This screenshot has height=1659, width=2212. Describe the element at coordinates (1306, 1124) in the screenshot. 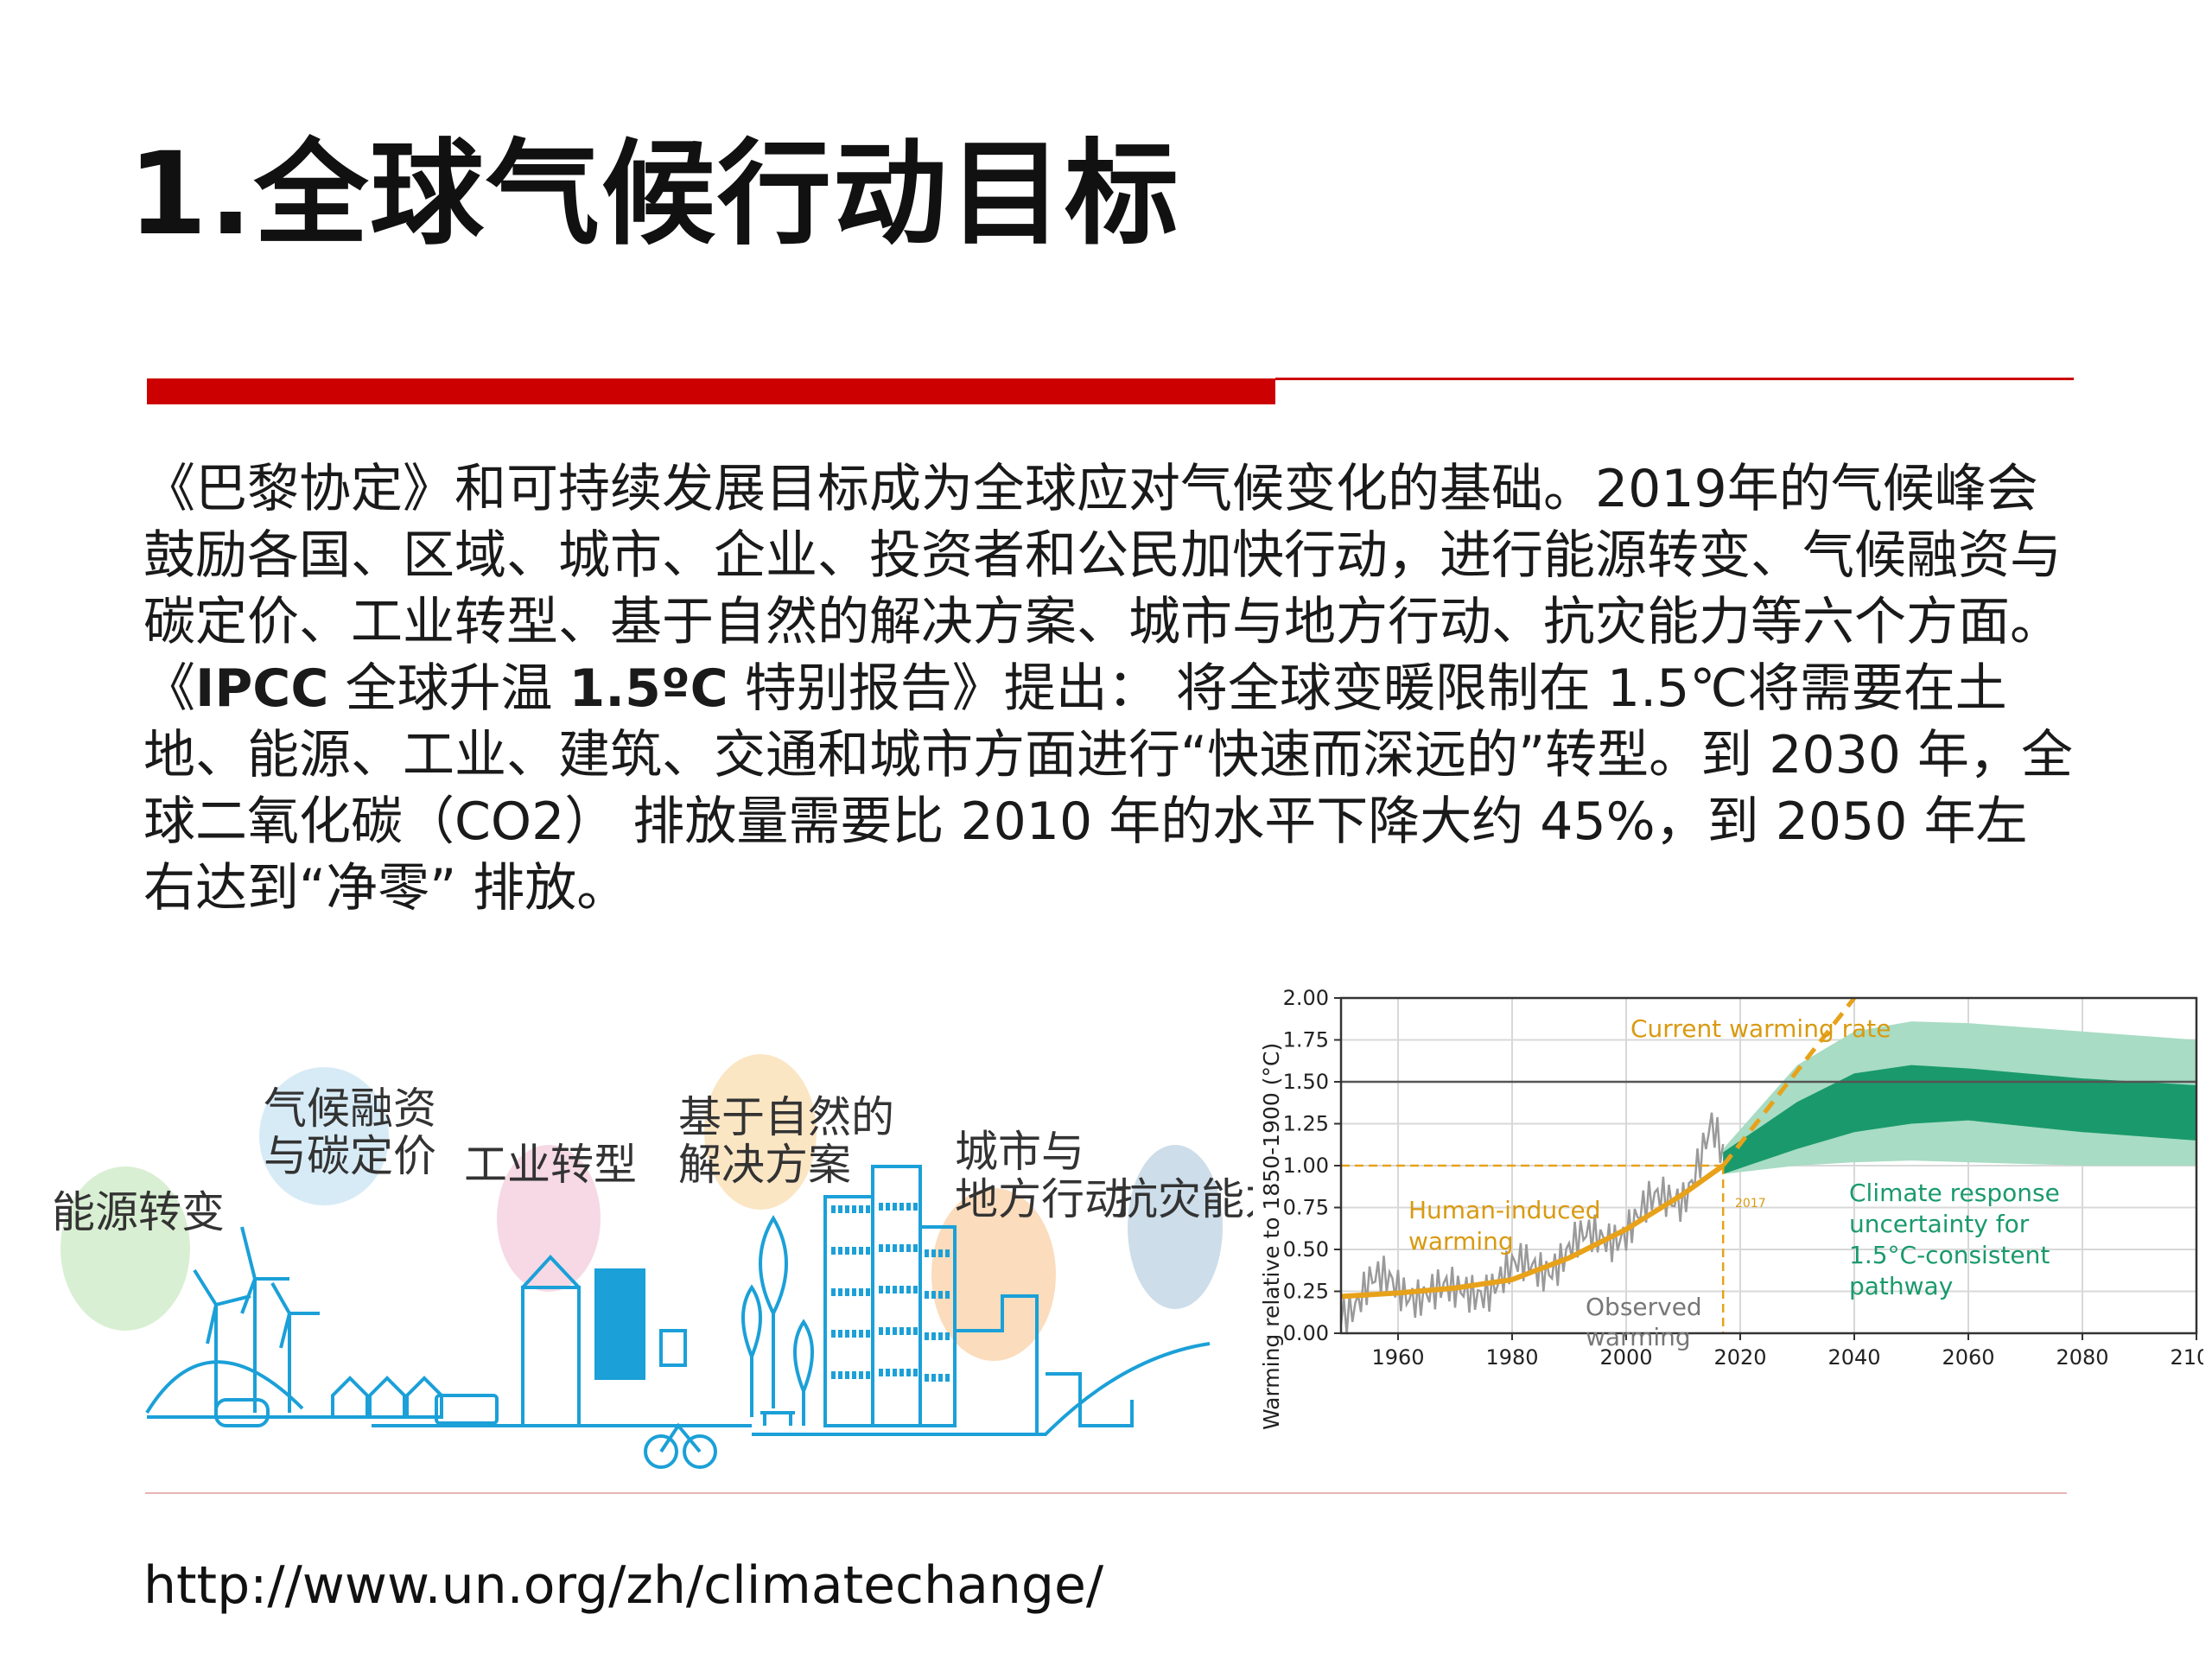

I see `y-tick-label: 1.25` at that location.